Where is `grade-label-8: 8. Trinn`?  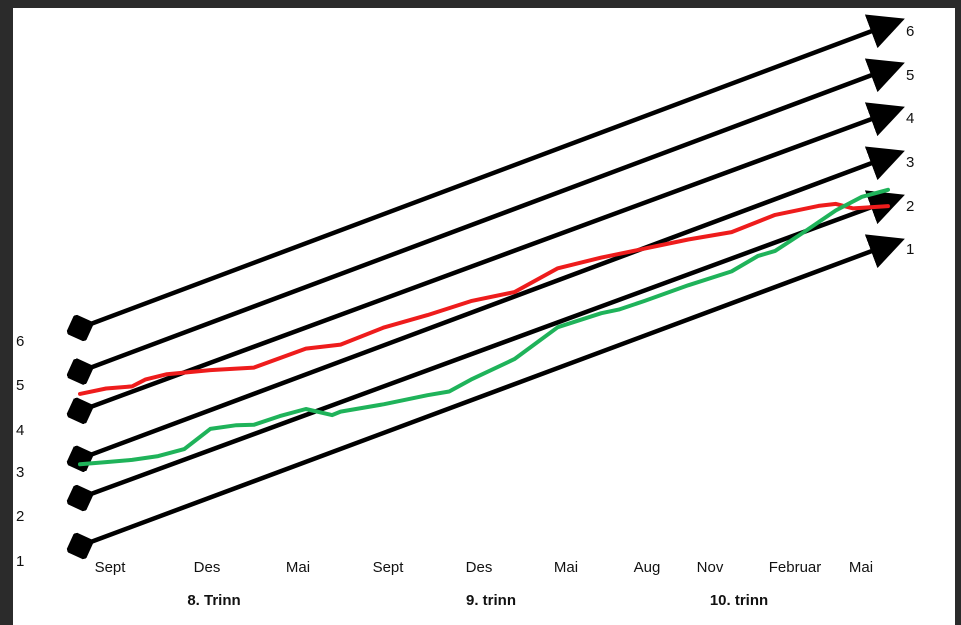 grade-label-8: 8. Trinn is located at coordinates (213, 600).